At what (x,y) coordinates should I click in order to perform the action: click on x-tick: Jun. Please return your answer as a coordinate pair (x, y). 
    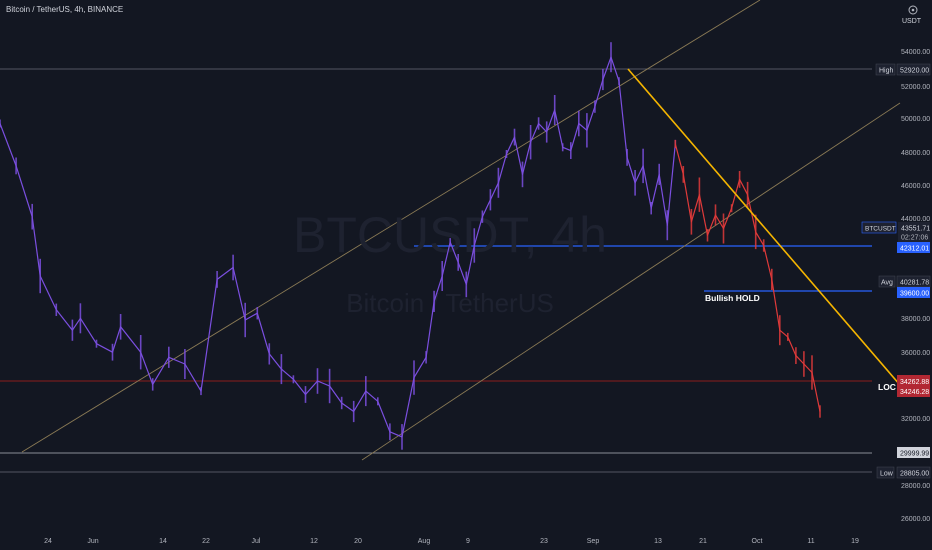
    Looking at the image, I should click on (92, 541).